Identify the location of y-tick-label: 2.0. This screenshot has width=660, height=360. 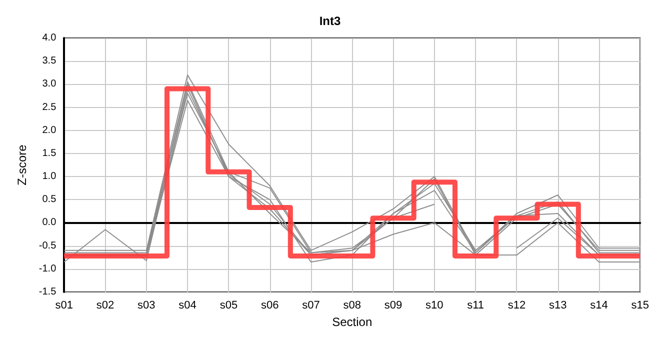
(49, 130).